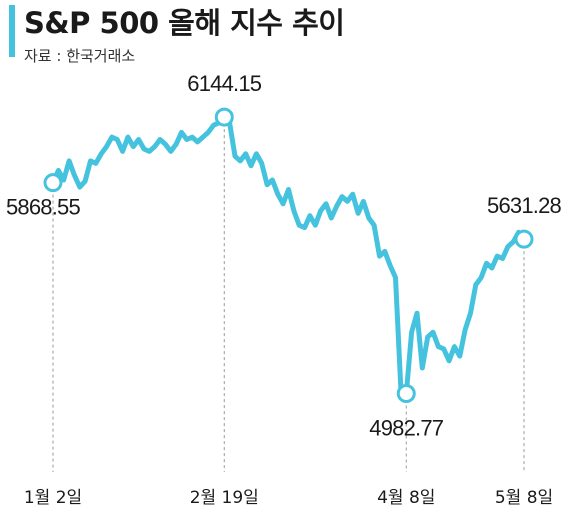  What do you see at coordinates (12, 31) in the screenshot?
I see `title-accent-bar` at bounding box center [12, 31].